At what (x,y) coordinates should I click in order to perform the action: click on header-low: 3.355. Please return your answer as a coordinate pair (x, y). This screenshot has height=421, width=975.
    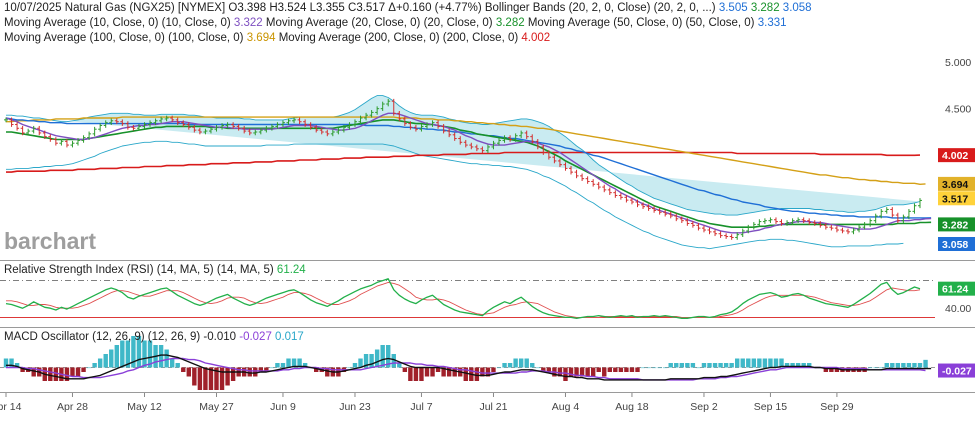
    Looking at the image, I should click on (330, 8).